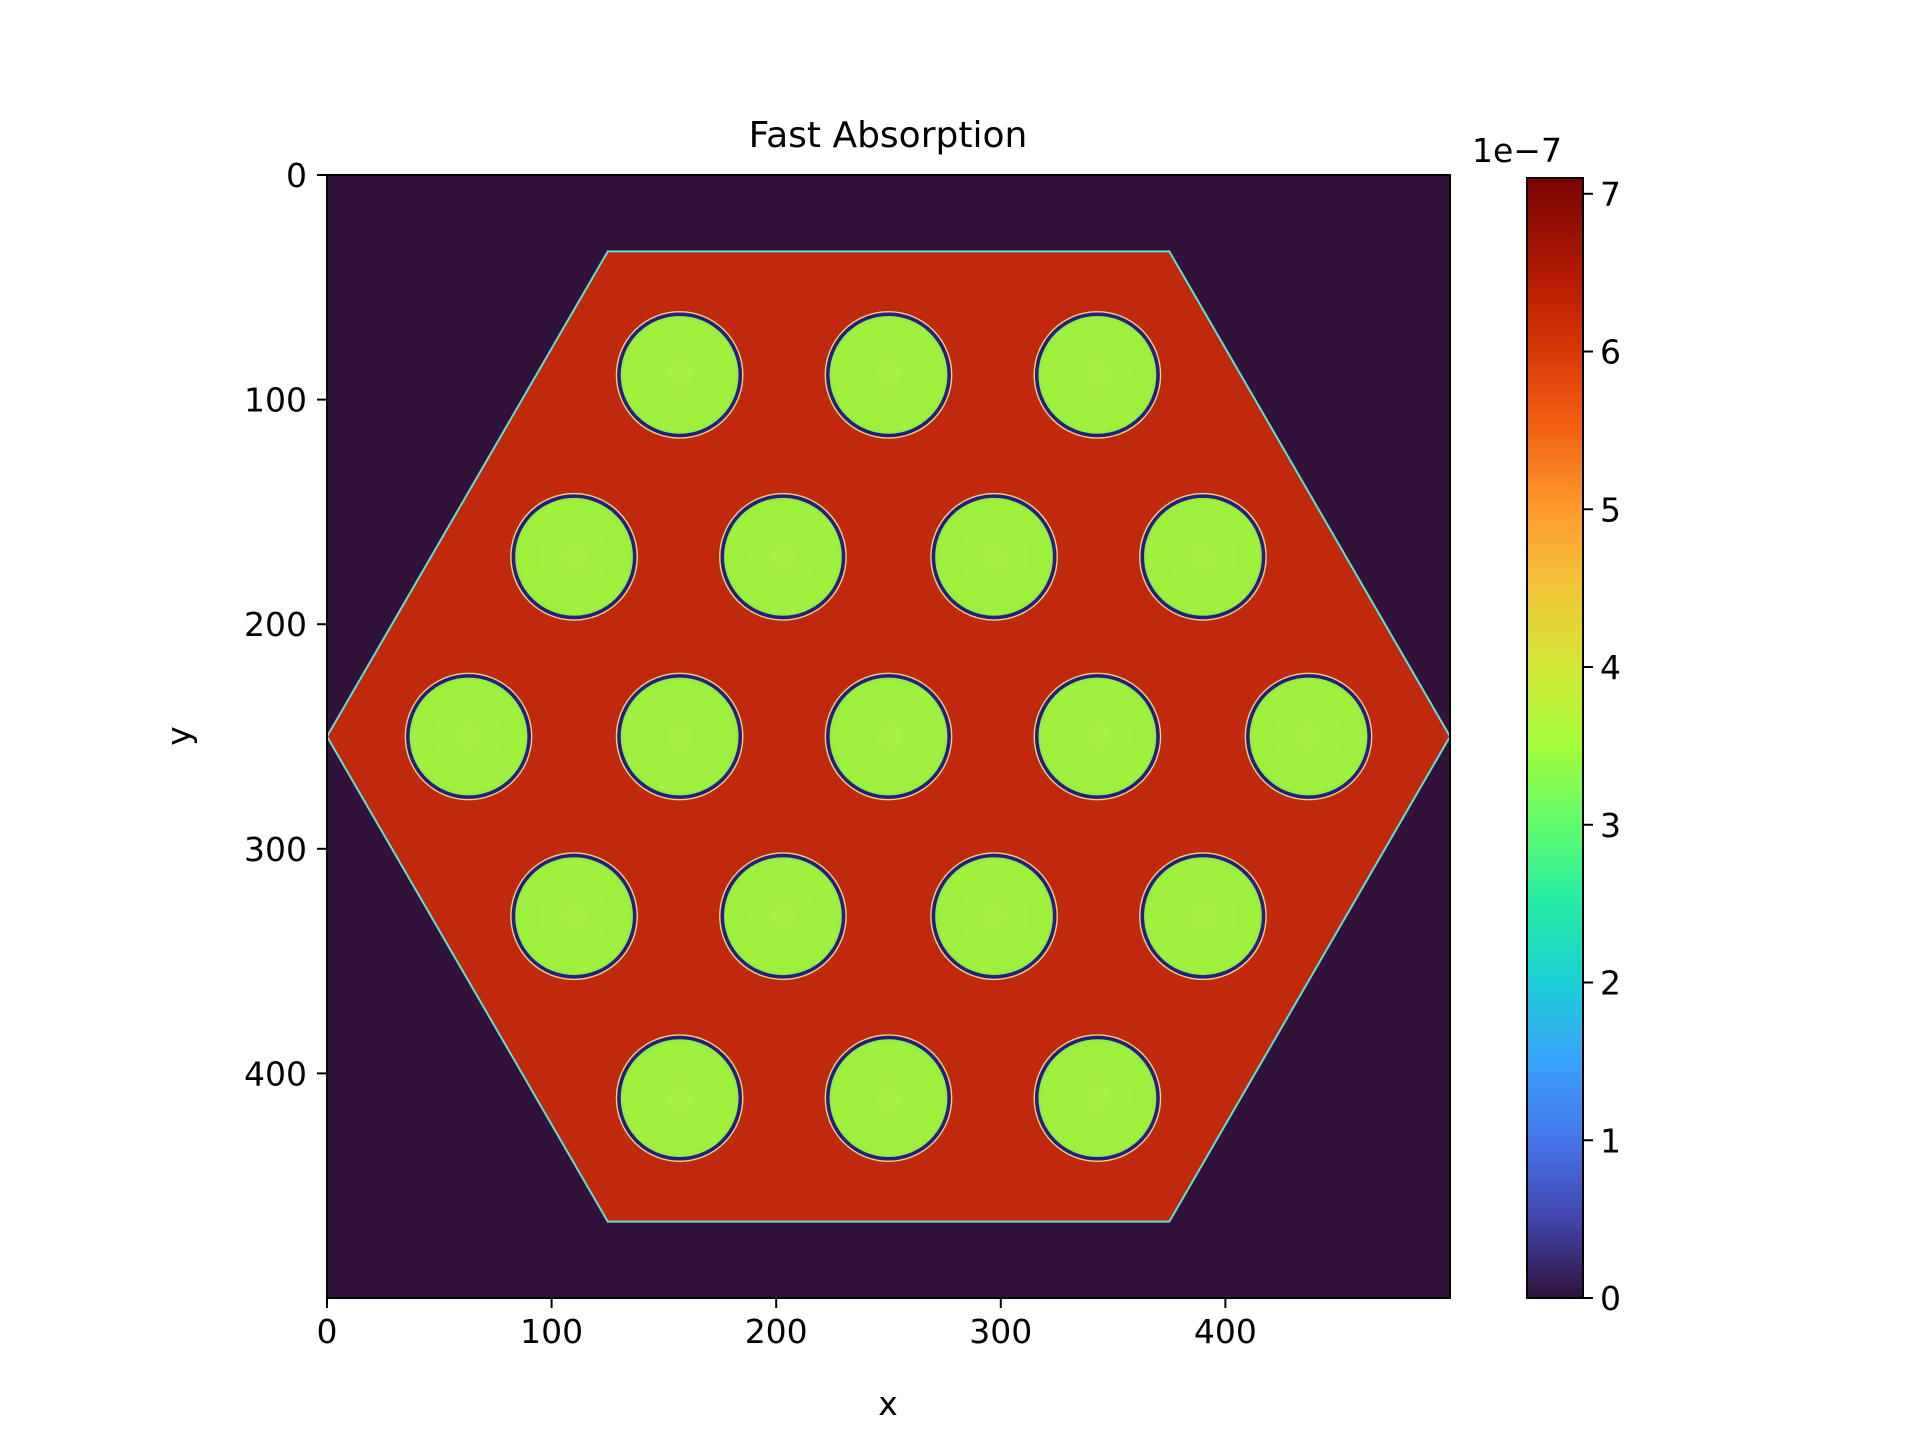 Image resolution: width=1920 pixels, height=1440 pixels. I want to click on chart-title: Fast Absorption, so click(888, 135).